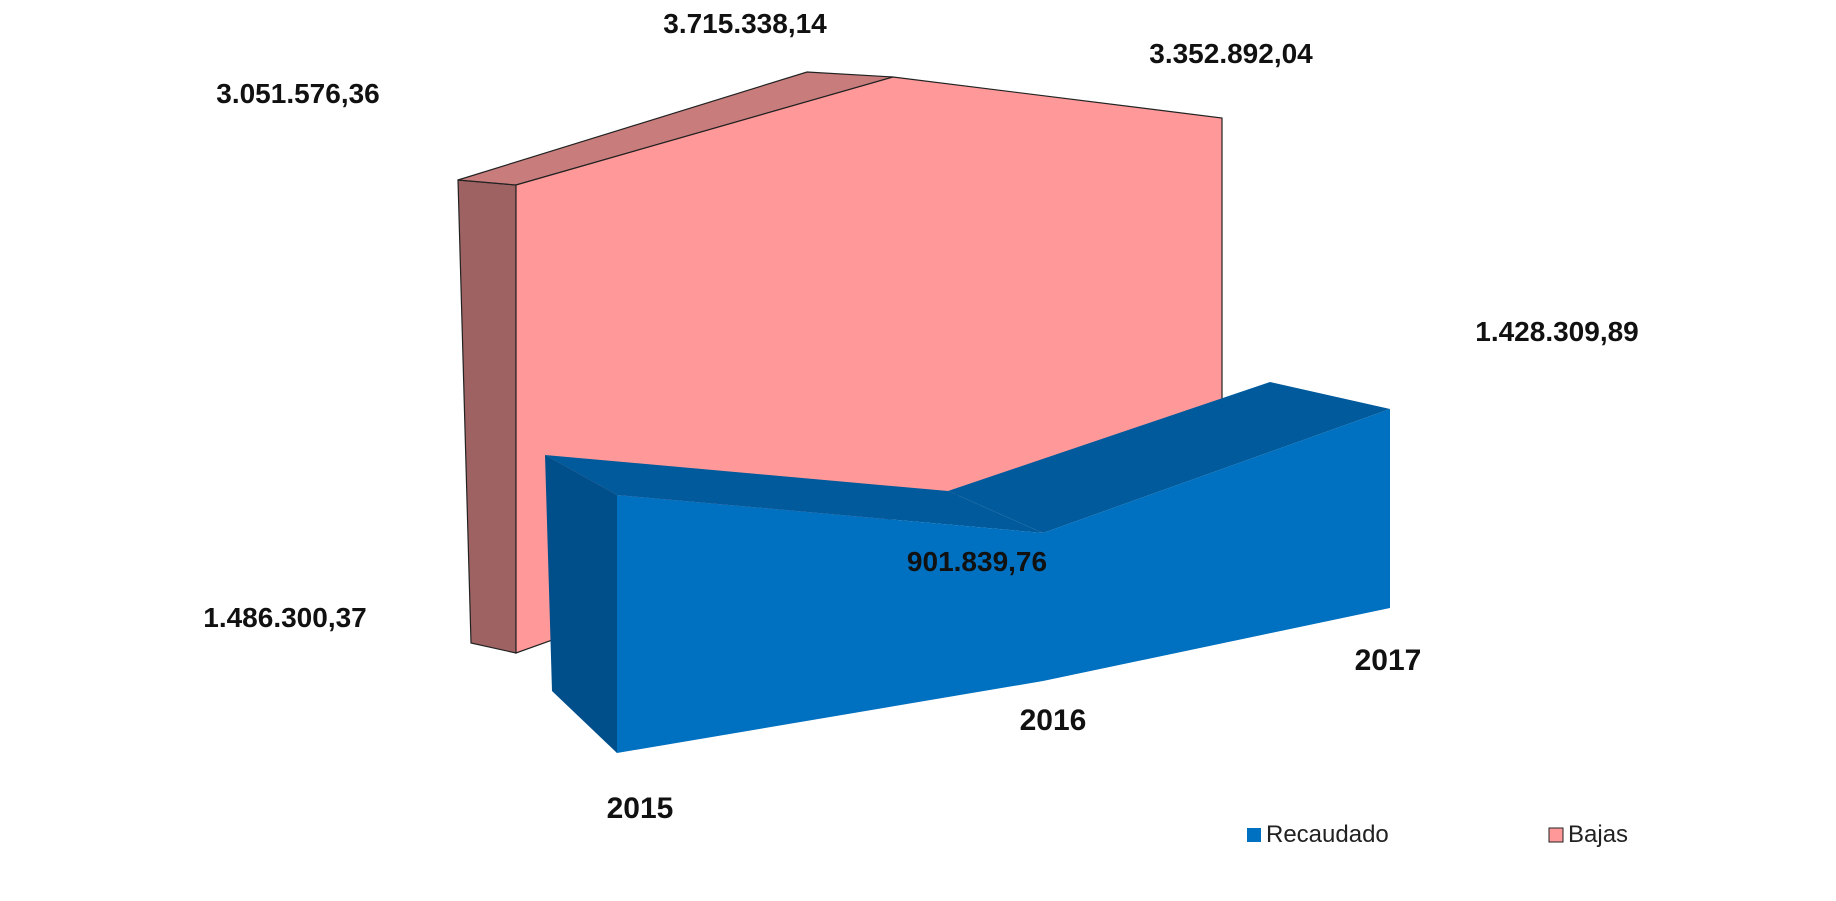 The height and width of the screenshot is (901, 1836). I want to click on category-label-2015: 2015, so click(640, 808).